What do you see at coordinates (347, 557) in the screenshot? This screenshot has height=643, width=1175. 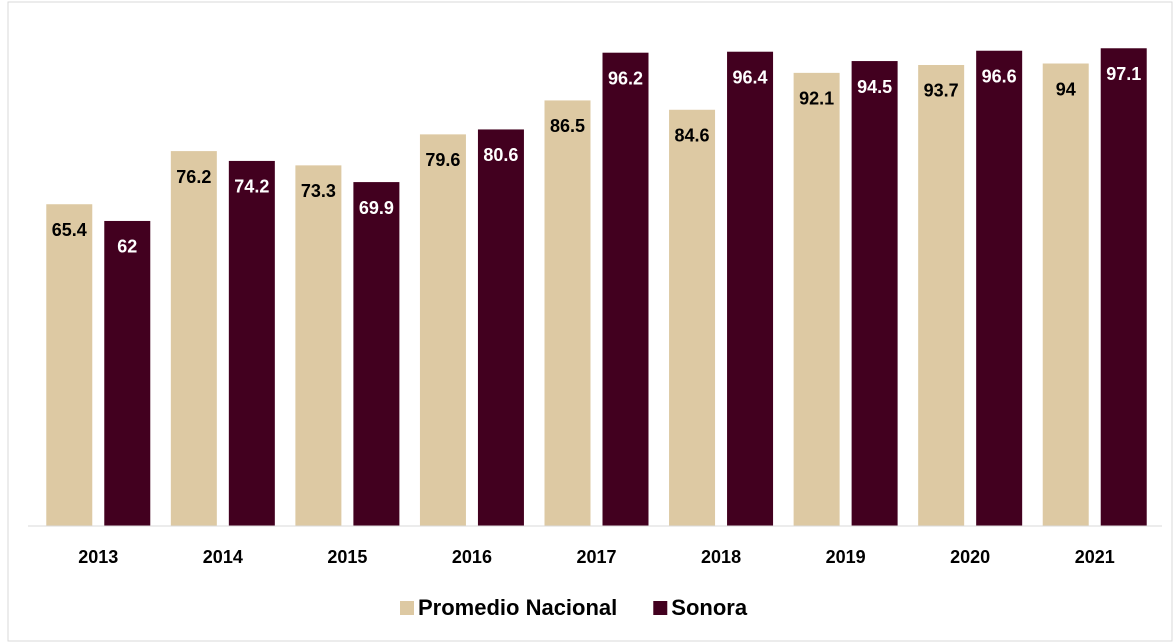 I see `x-tick-label: 2015` at bounding box center [347, 557].